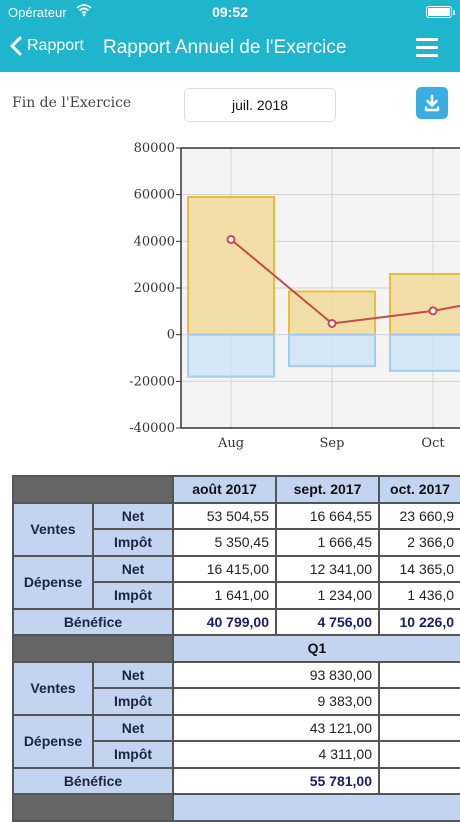 This screenshot has width=460, height=822. What do you see at coordinates (230, 443) in the screenshot?
I see `x-tick-label: Aug` at bounding box center [230, 443].